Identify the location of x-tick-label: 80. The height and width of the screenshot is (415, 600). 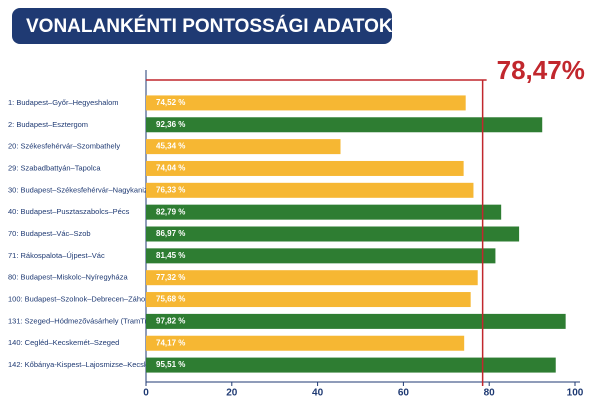
(490, 393).